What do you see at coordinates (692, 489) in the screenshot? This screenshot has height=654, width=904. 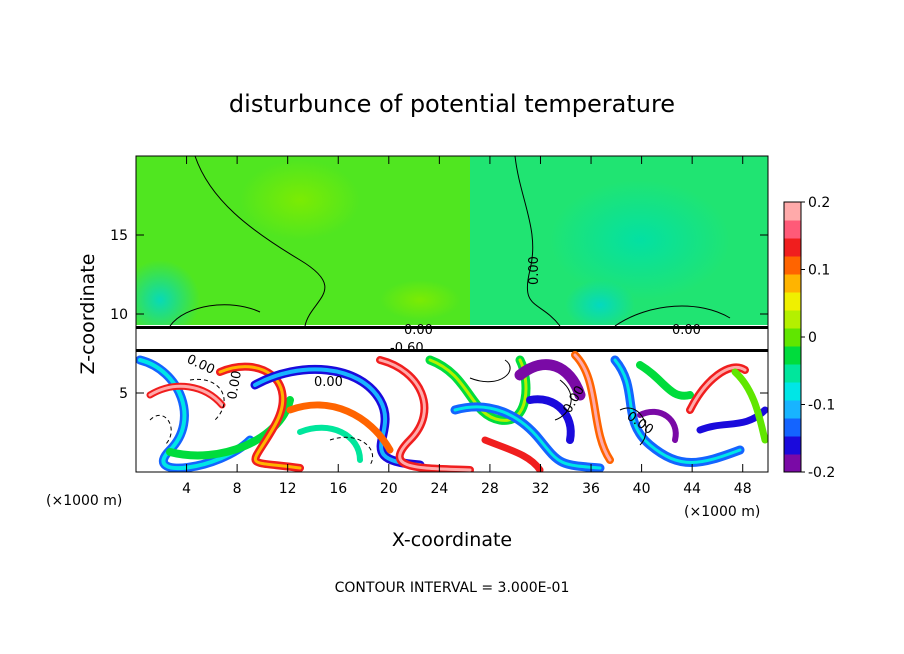 I see `x-tick-label: 44` at bounding box center [692, 489].